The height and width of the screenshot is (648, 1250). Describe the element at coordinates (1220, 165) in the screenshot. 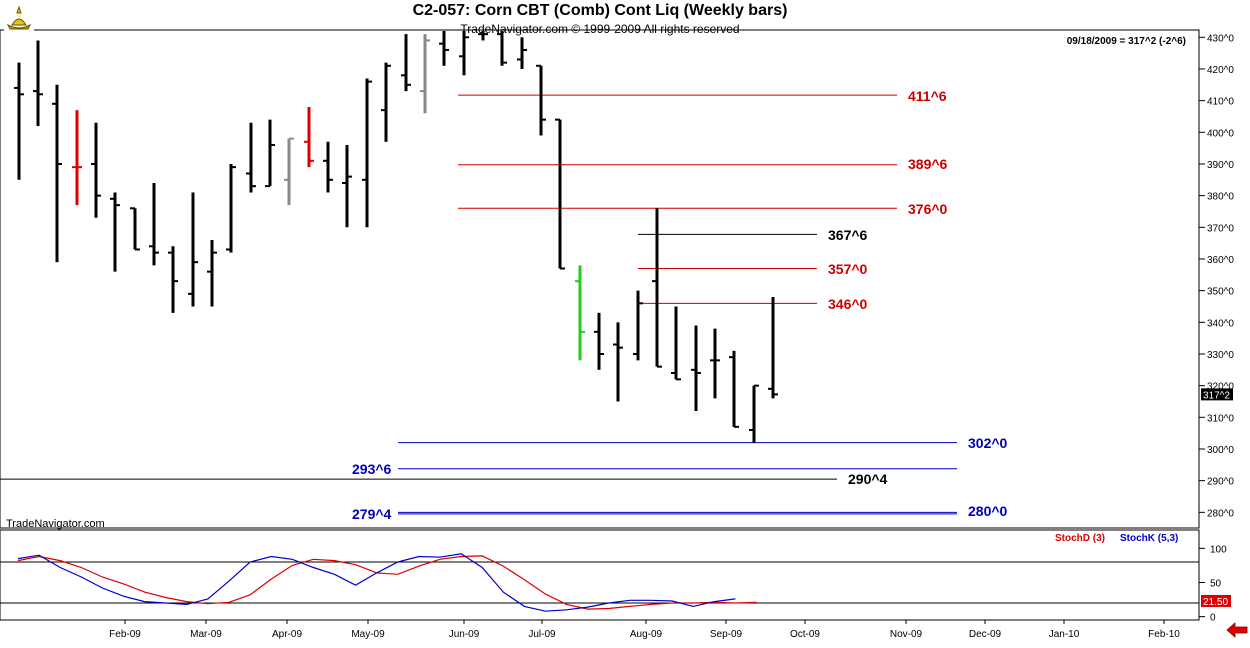

I see `price-tick-label: 390^0` at that location.